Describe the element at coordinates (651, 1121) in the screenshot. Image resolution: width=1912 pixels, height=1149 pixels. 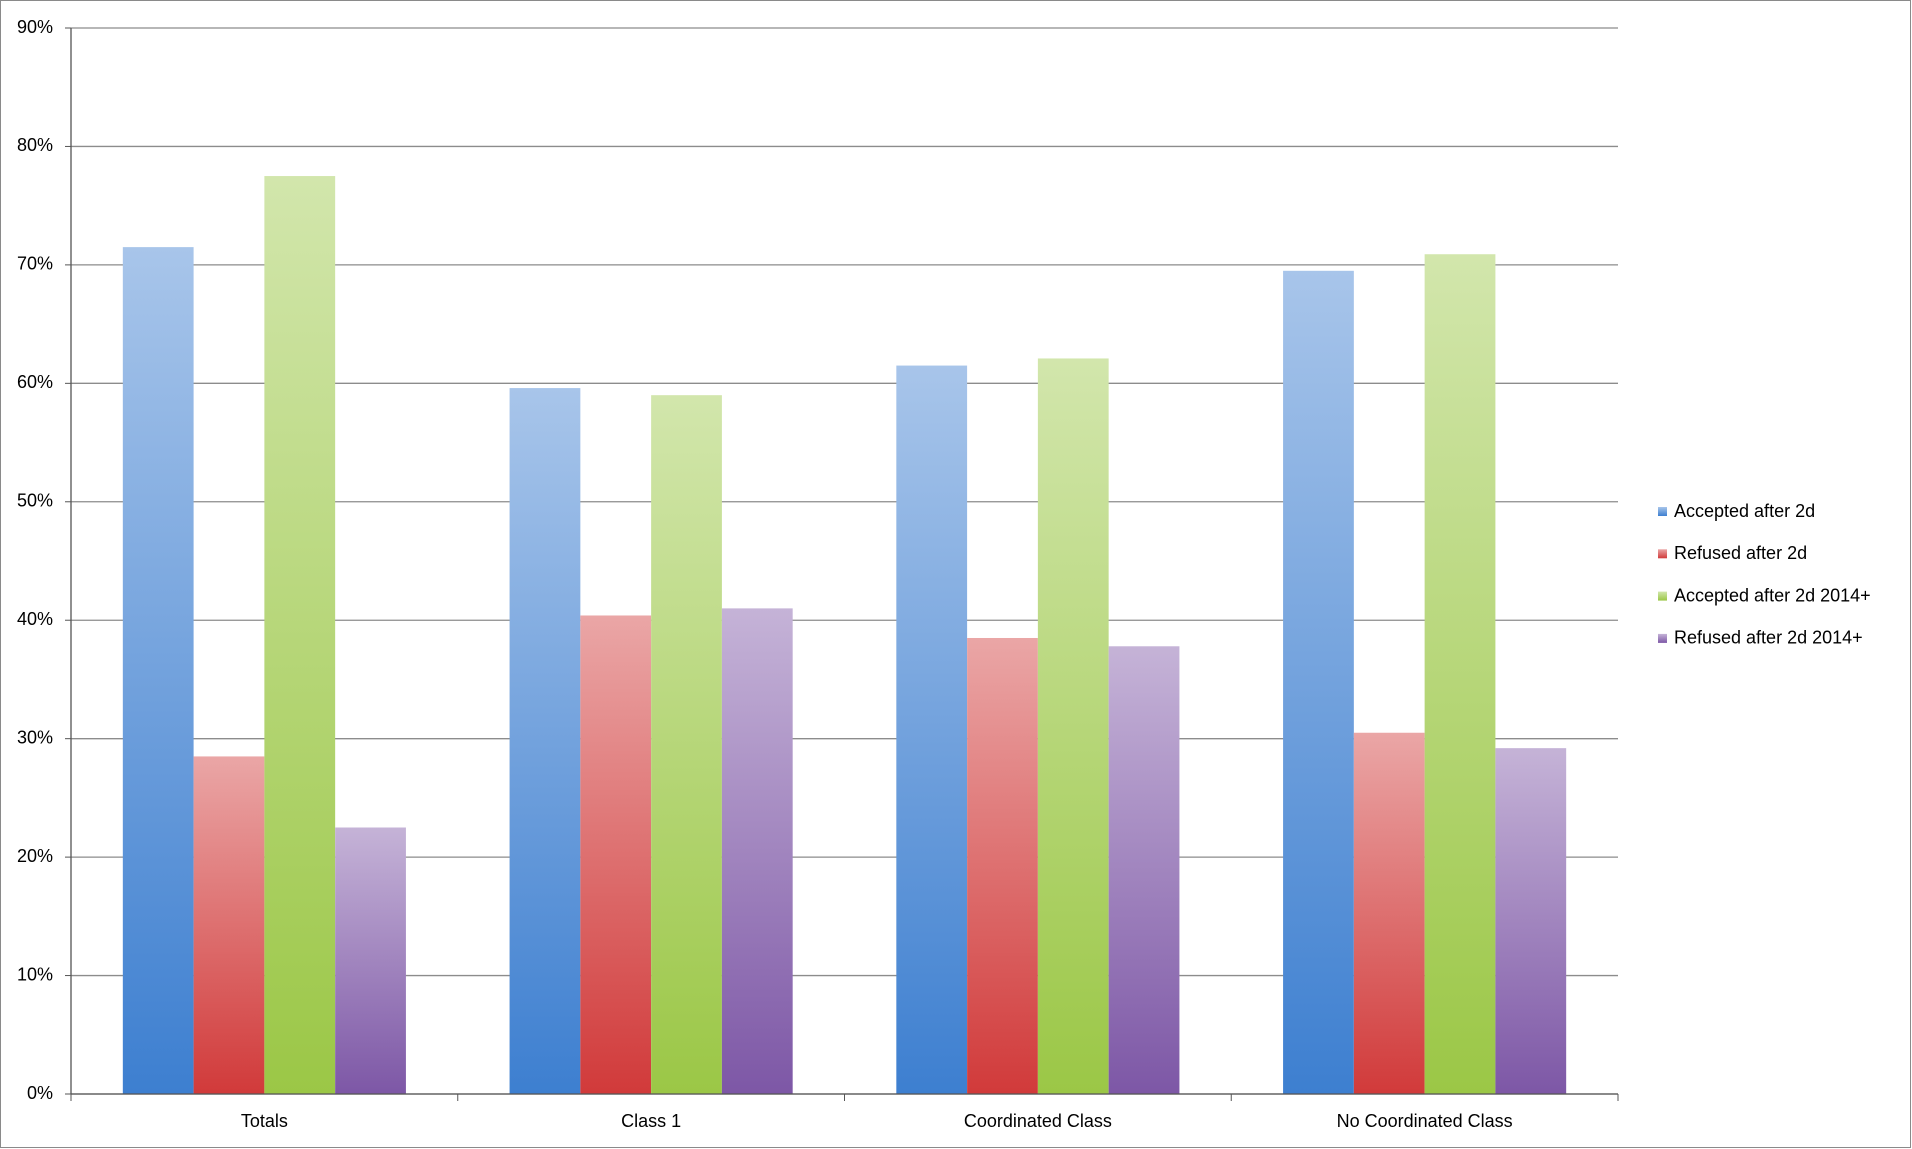
I see `x-tick-label: Class 1` at that location.